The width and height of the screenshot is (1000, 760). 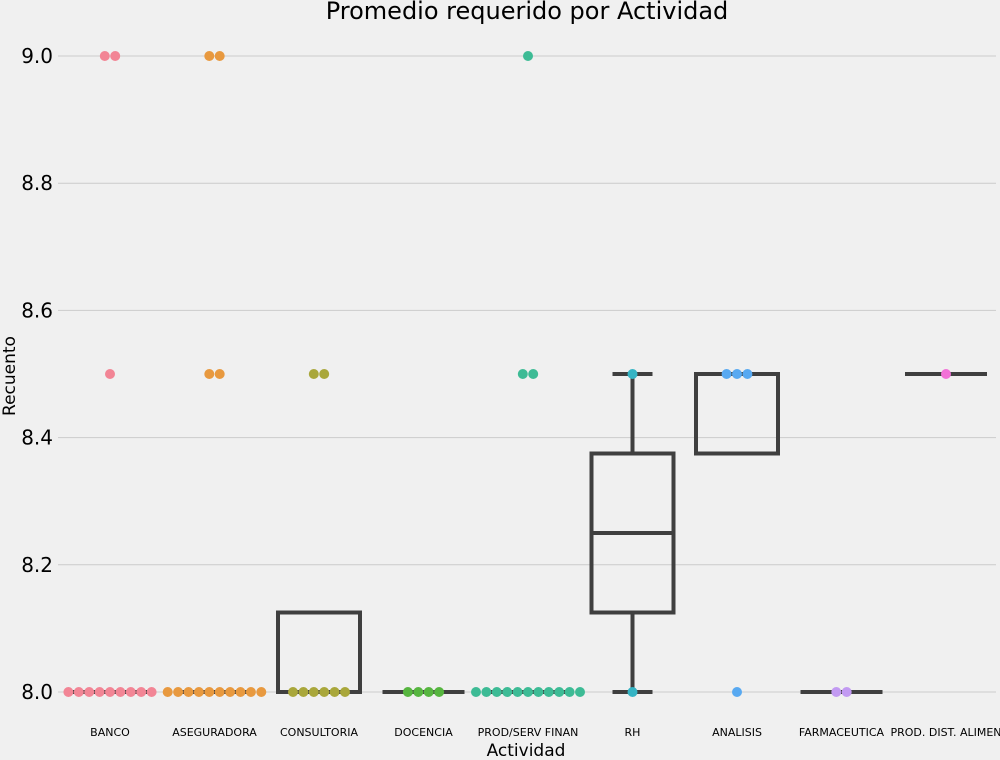 I want to click on x-tick-label: ANALISIS, so click(x=737, y=732).